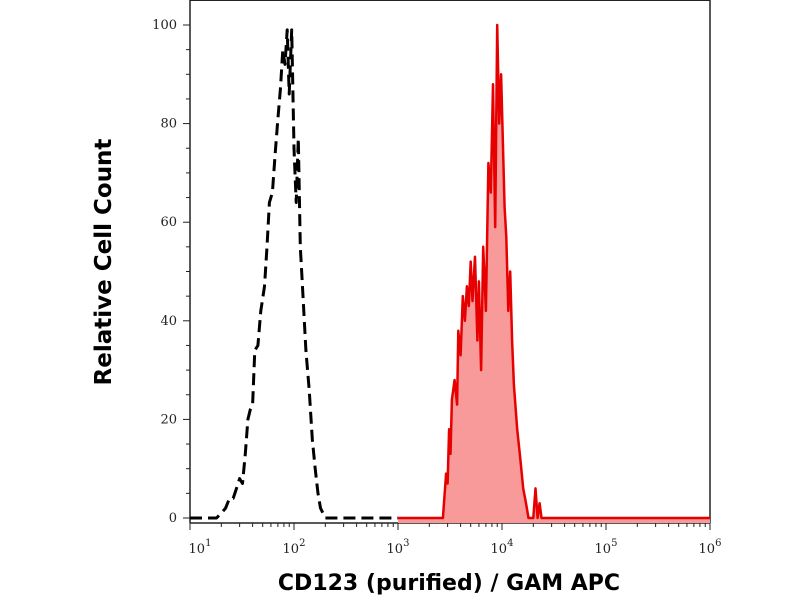  What do you see at coordinates (200, 547) in the screenshot?
I see `x-tick-label: 10¹` at bounding box center [200, 547].